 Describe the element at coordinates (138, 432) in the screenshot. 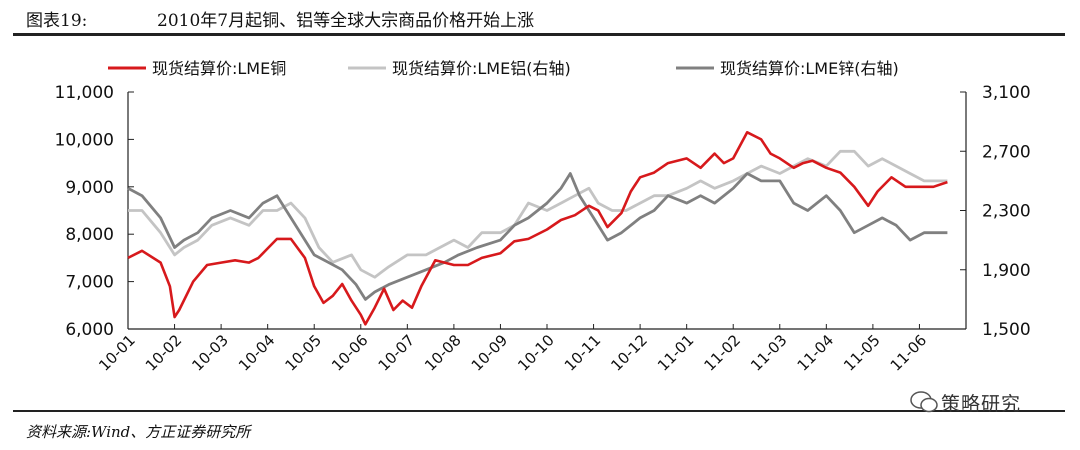

I see `source-note: 资料来源:Wind、方正证券研究所` at that location.